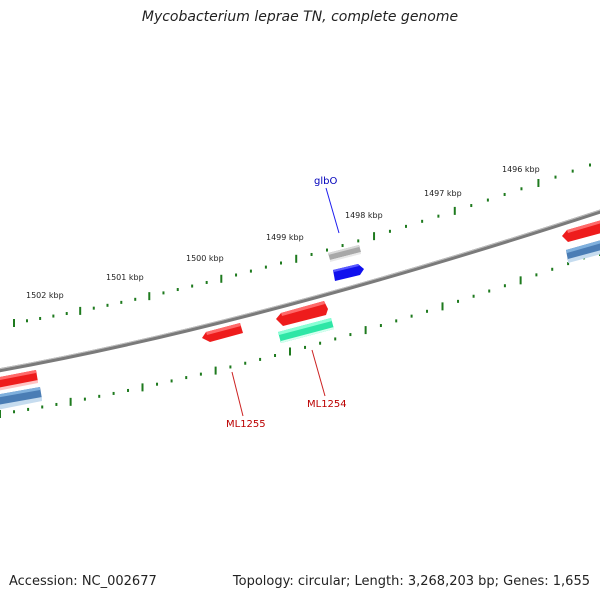  Describe the element at coordinates (205, 258) in the screenshot. I see `ruler-label-1500: 1500 kbp` at that location.